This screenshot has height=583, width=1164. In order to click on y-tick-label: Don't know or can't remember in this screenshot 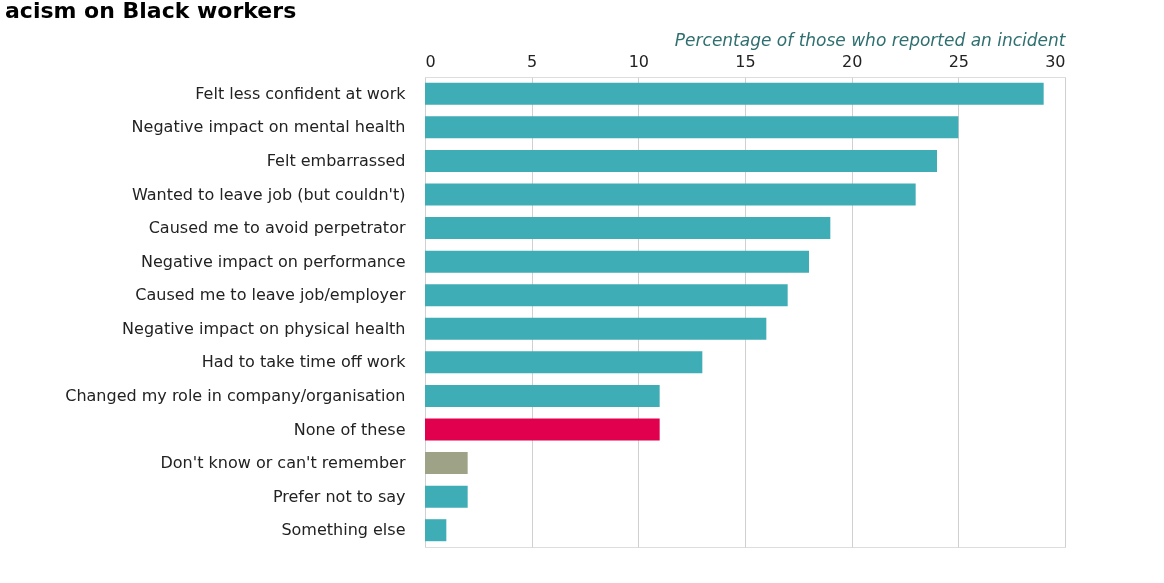, I will do `click(283, 463)`.